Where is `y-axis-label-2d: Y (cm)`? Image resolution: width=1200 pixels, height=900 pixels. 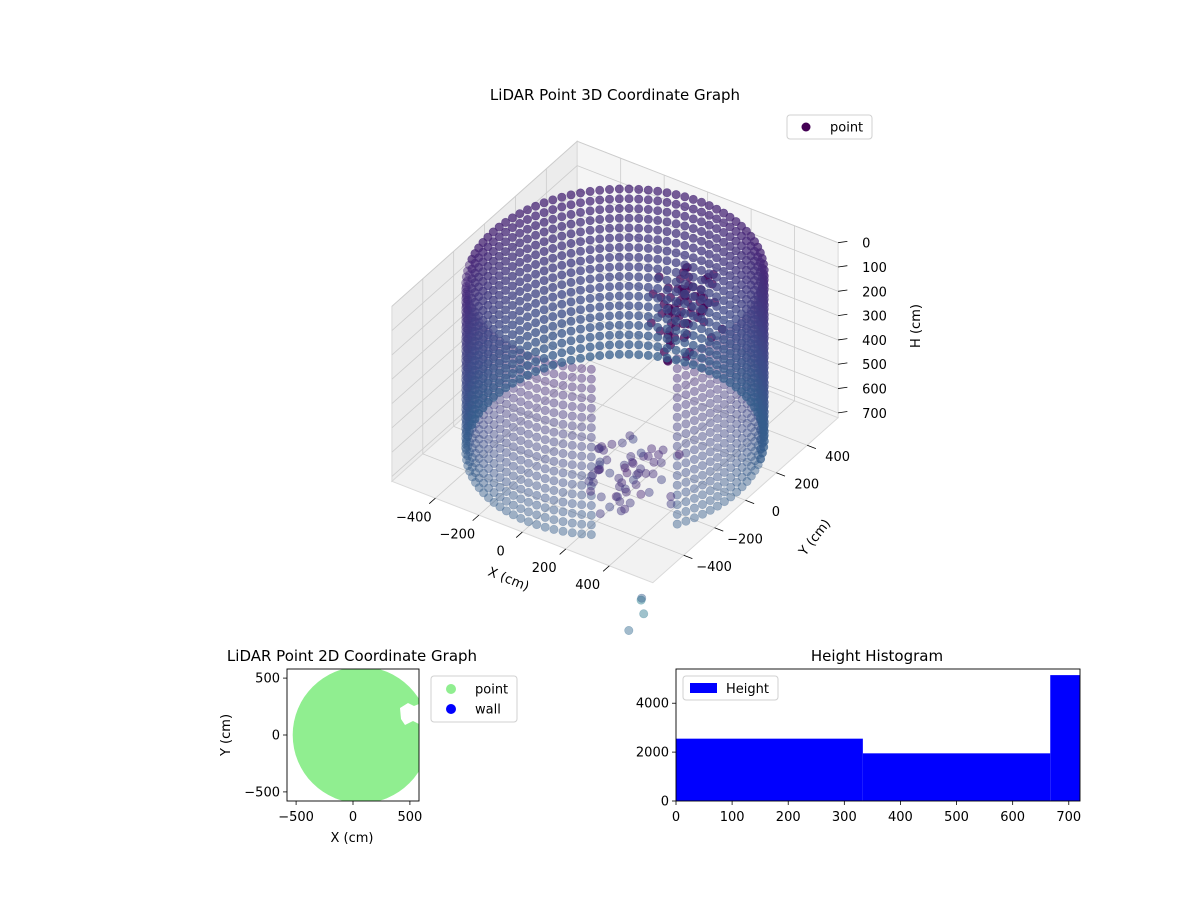
y-axis-label-2d: Y (cm) is located at coordinates (226, 735).